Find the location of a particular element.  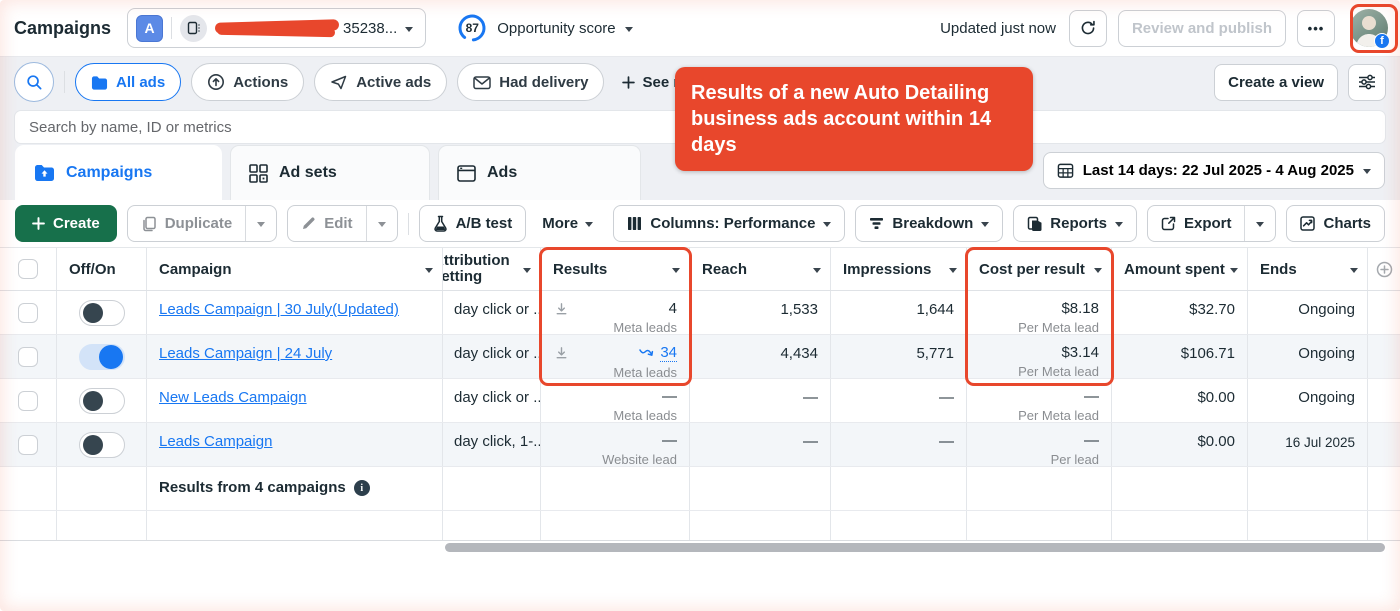

ellipsis-icon: ••• is located at coordinates (1316, 28).